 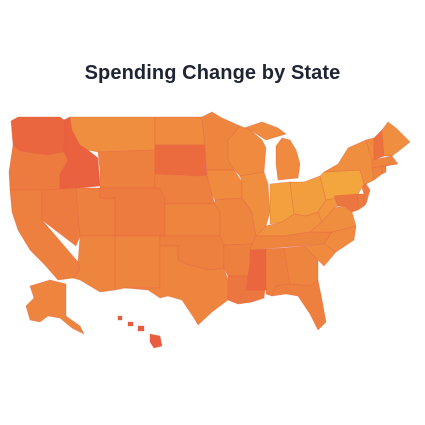 What do you see at coordinates (140, 332) in the screenshot?
I see `state-HI` at bounding box center [140, 332].